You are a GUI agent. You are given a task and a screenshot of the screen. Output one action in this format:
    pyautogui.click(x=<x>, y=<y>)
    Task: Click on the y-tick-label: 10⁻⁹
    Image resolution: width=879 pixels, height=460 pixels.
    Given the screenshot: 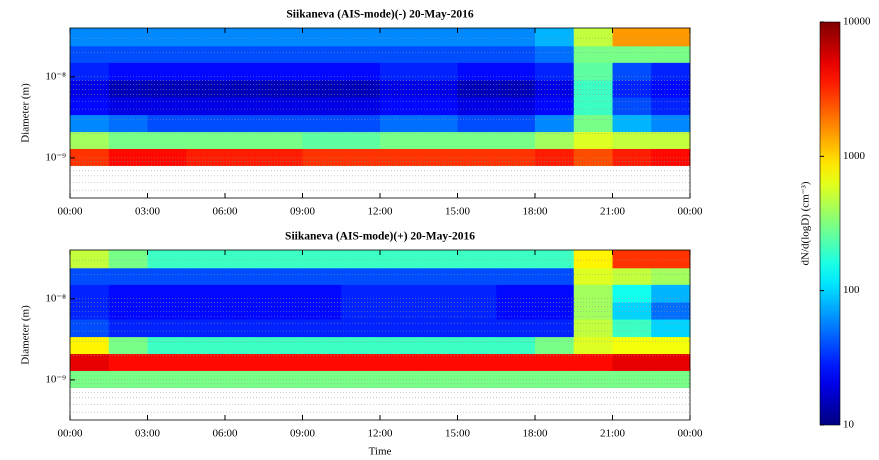 What is the action you would take?
    pyautogui.click(x=55, y=379)
    